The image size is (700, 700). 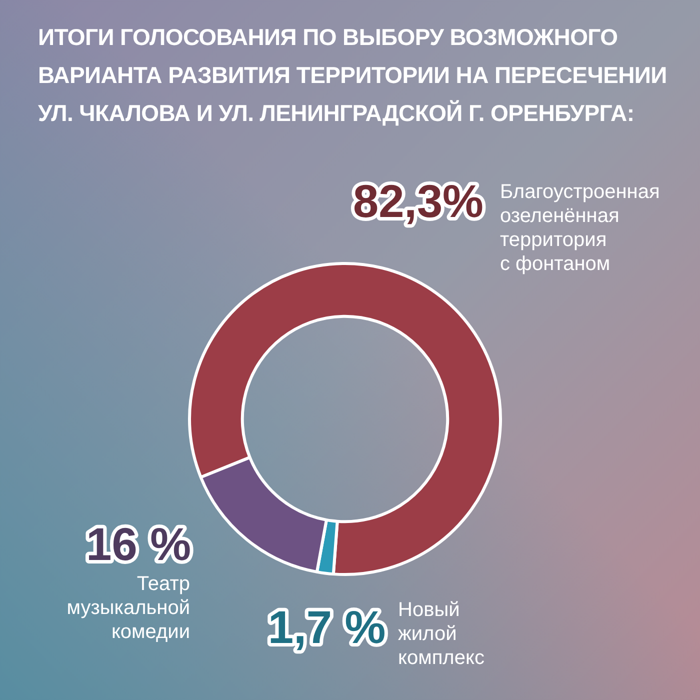 What do you see at coordinates (327, 627) in the screenshot?
I see `data-label: 1,7 %` at bounding box center [327, 627].